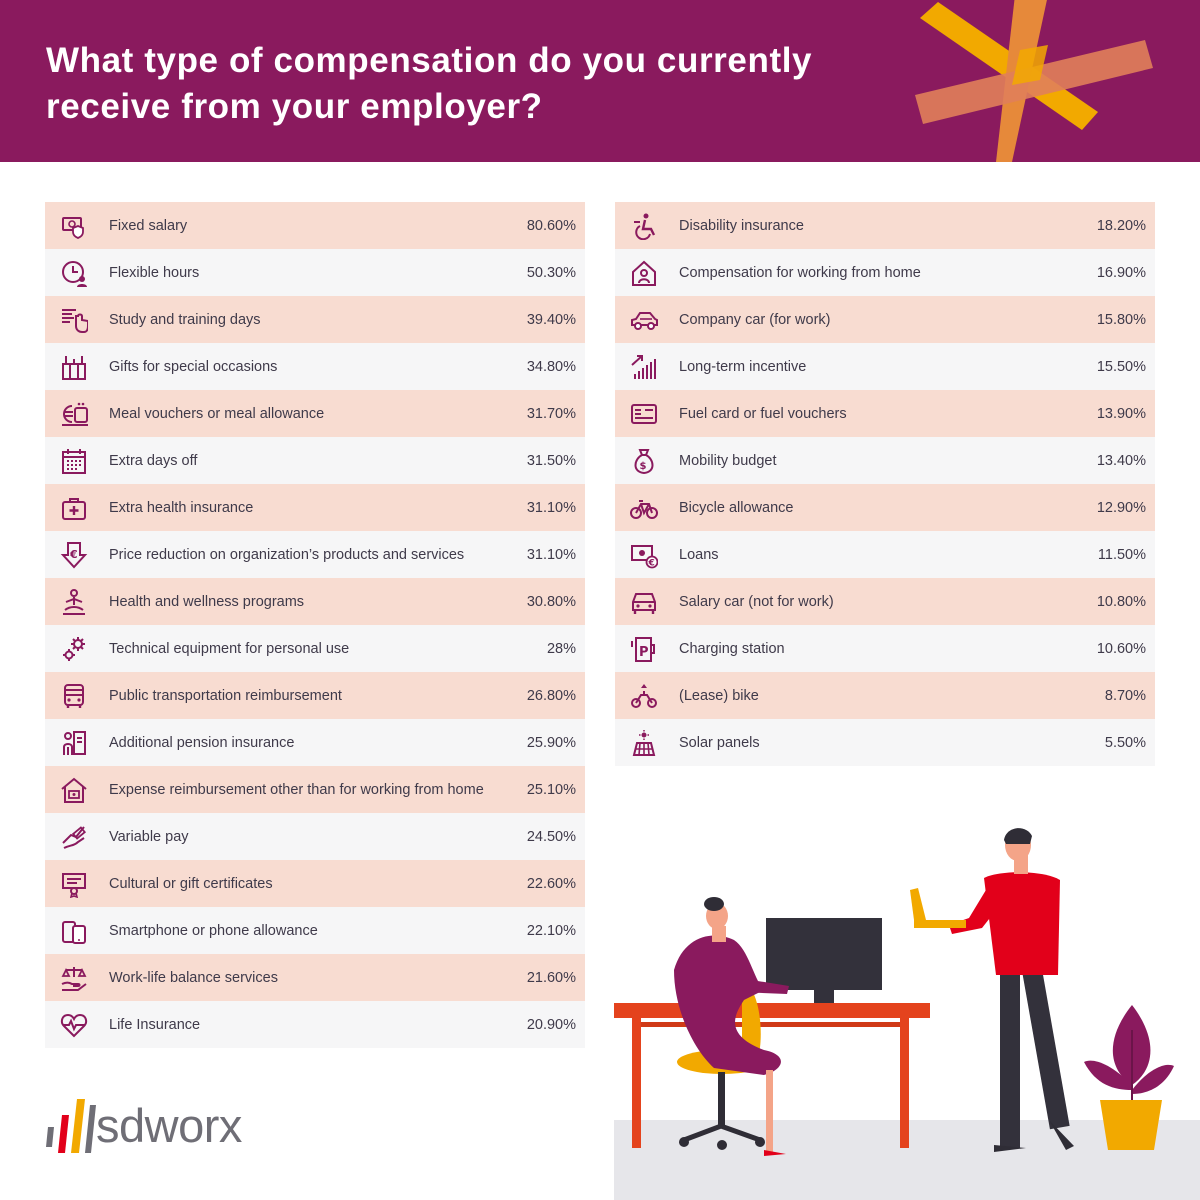 Image resolution: width=1200 pixels, height=1200 pixels. I want to click on list-item: P Charging station 10.60%, so click(885, 648).